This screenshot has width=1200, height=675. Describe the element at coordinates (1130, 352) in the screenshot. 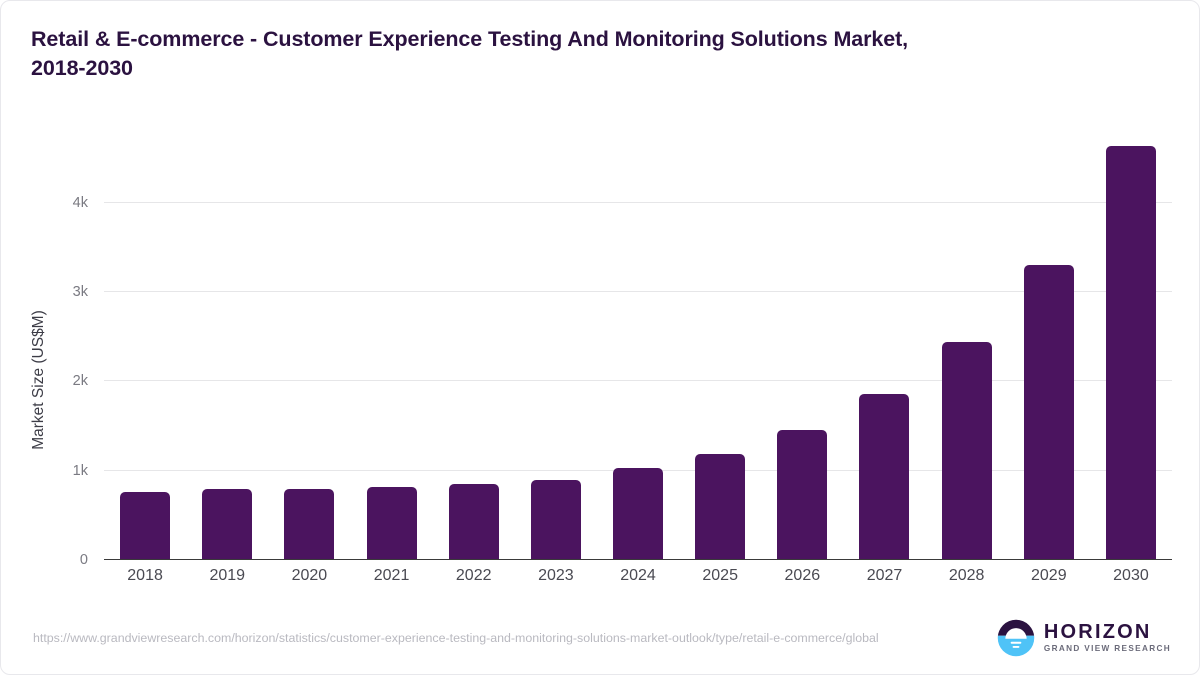

I see `bar-2030` at that location.